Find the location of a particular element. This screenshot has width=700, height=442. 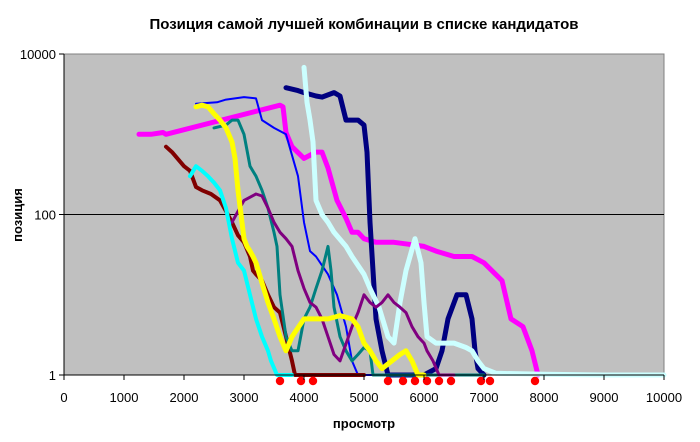

y-tick-label-10000: 10000 is located at coordinates (38, 54).